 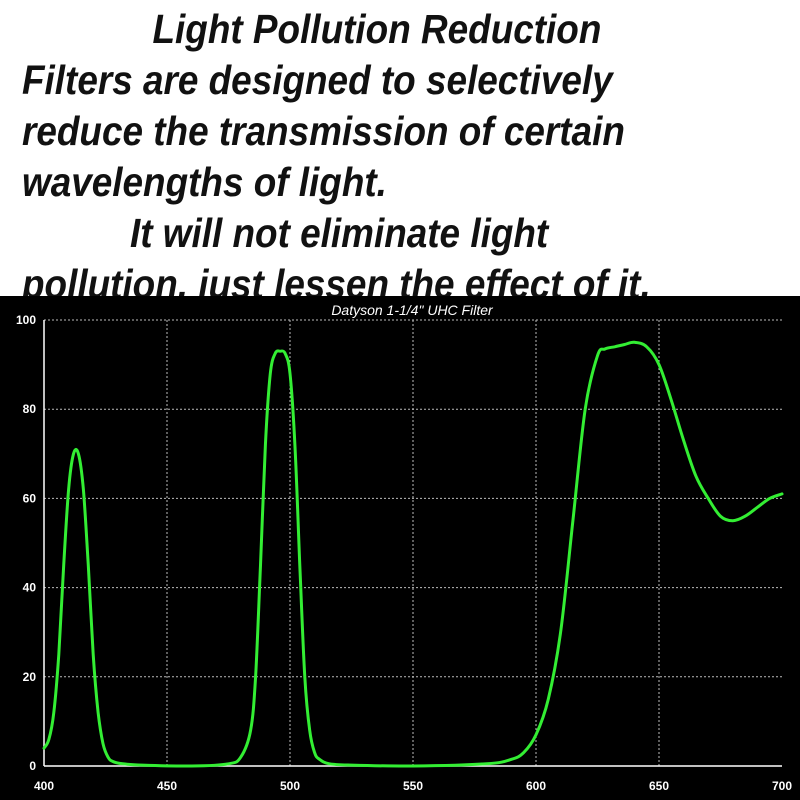 I want to click on y-tick-label: 40, so click(x=30, y=588).